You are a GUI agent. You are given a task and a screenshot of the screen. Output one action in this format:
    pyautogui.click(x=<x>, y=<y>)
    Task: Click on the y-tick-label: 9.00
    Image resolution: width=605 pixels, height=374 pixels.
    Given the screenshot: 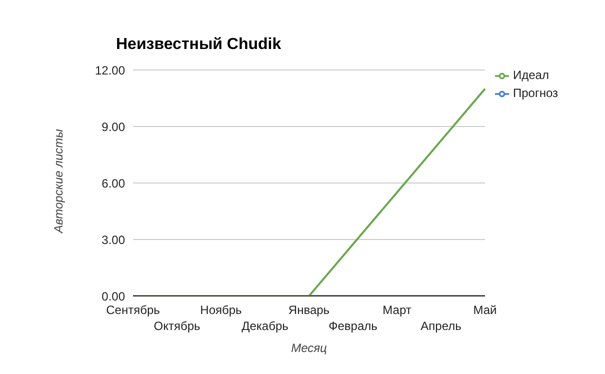 What is the action you would take?
    pyautogui.click(x=114, y=127)
    